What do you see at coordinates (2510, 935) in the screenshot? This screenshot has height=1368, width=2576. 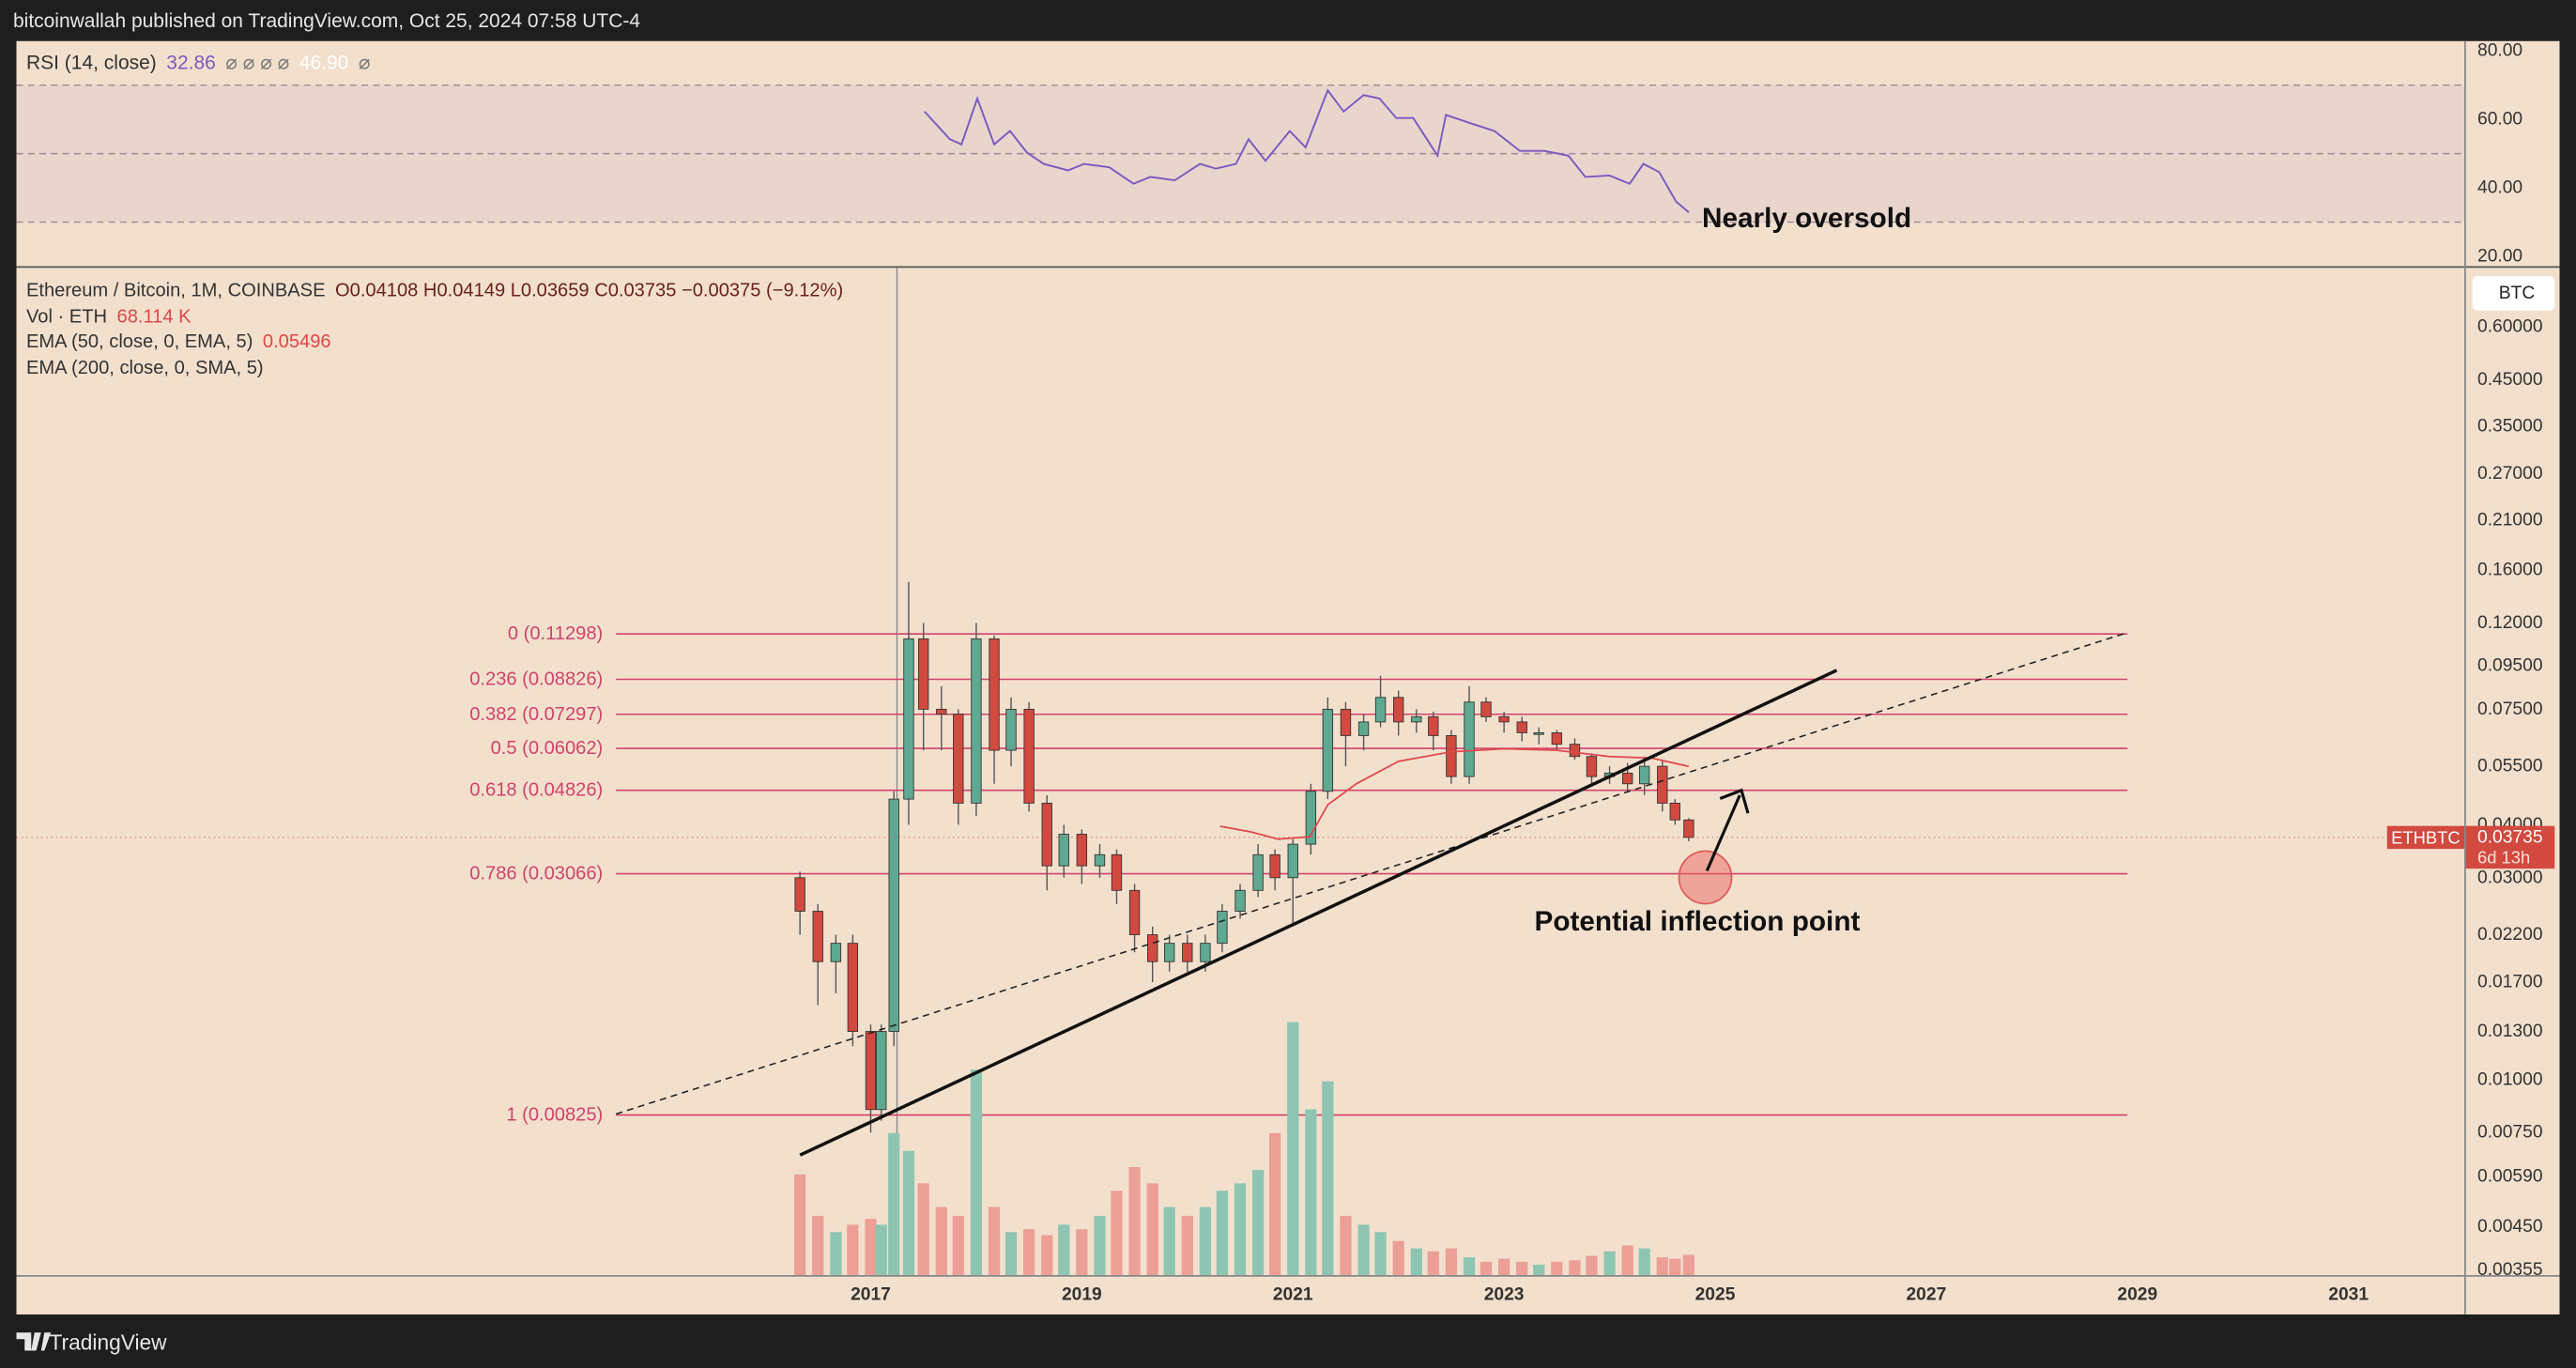 I see `price-tick-label: 0.02200` at bounding box center [2510, 935].